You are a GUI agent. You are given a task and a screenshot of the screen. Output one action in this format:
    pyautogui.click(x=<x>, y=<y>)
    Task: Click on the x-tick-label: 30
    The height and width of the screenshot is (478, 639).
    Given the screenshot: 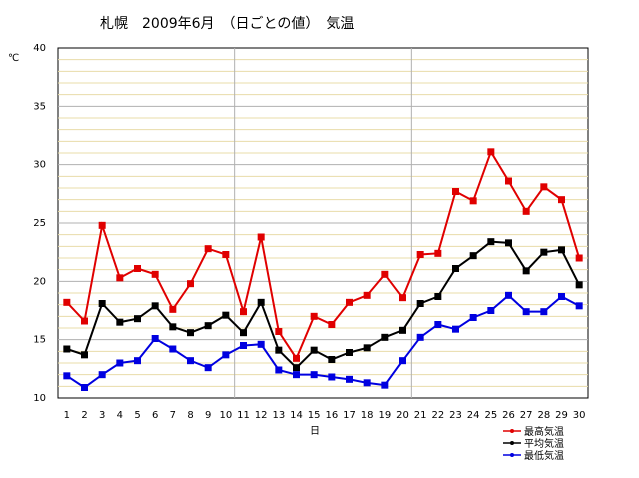 What is the action you would take?
    pyautogui.click(x=579, y=415)
    